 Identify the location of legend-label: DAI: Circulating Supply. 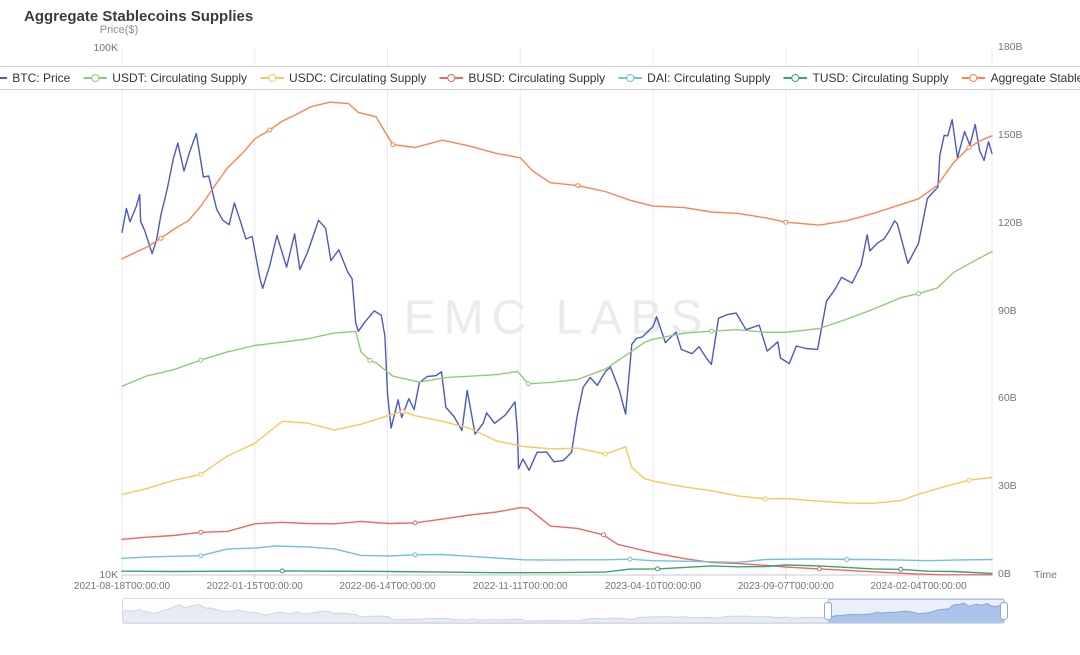
(709, 78).